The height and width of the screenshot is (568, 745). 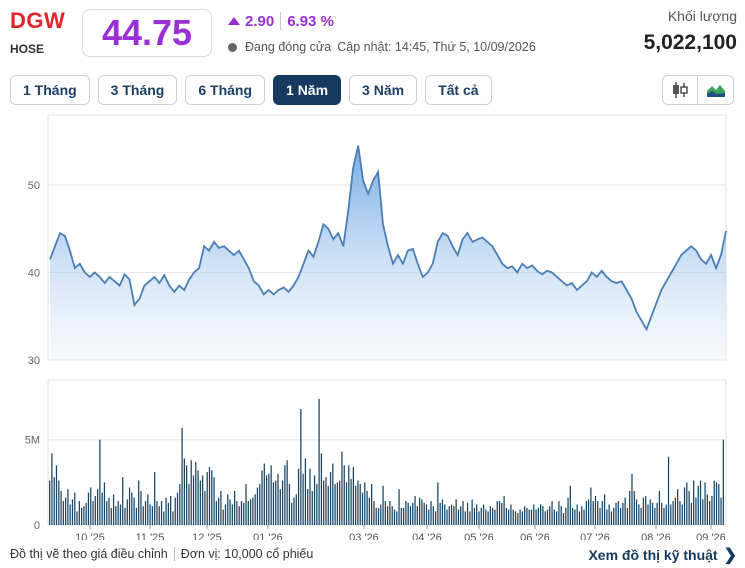 I want to click on price-change: 2.90 6.93 %, so click(x=281, y=21).